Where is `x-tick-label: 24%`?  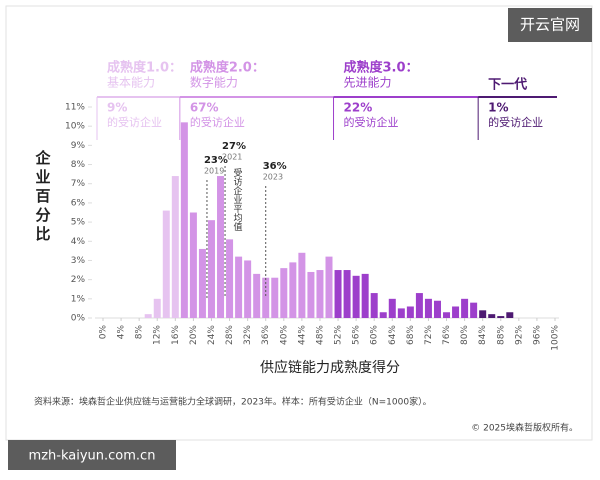 x-tick-label: 24% is located at coordinates (212, 335).